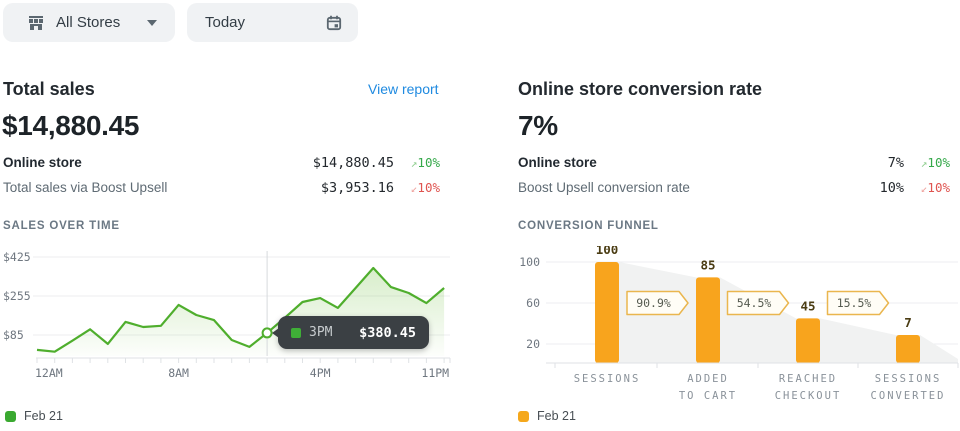 This screenshot has height=431, width=960. I want to click on funnel-category-label: ADDED, so click(708, 379).